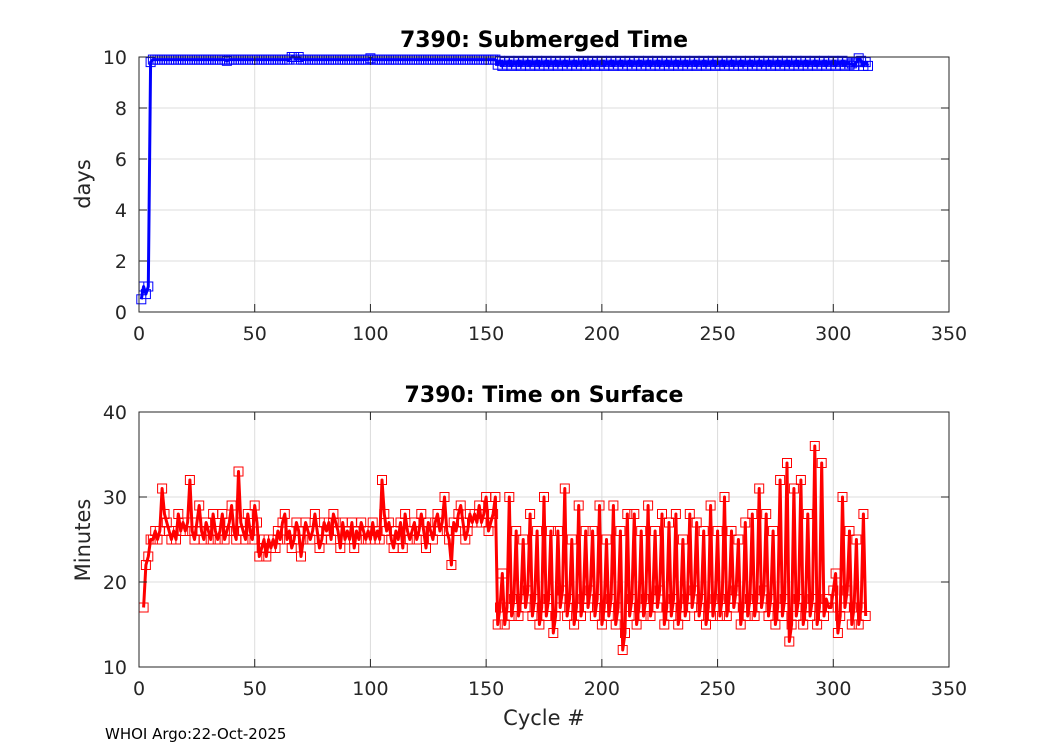 The width and height of the screenshot is (1050, 750). I want to click on top-ytick-label: 8, so click(121, 109).